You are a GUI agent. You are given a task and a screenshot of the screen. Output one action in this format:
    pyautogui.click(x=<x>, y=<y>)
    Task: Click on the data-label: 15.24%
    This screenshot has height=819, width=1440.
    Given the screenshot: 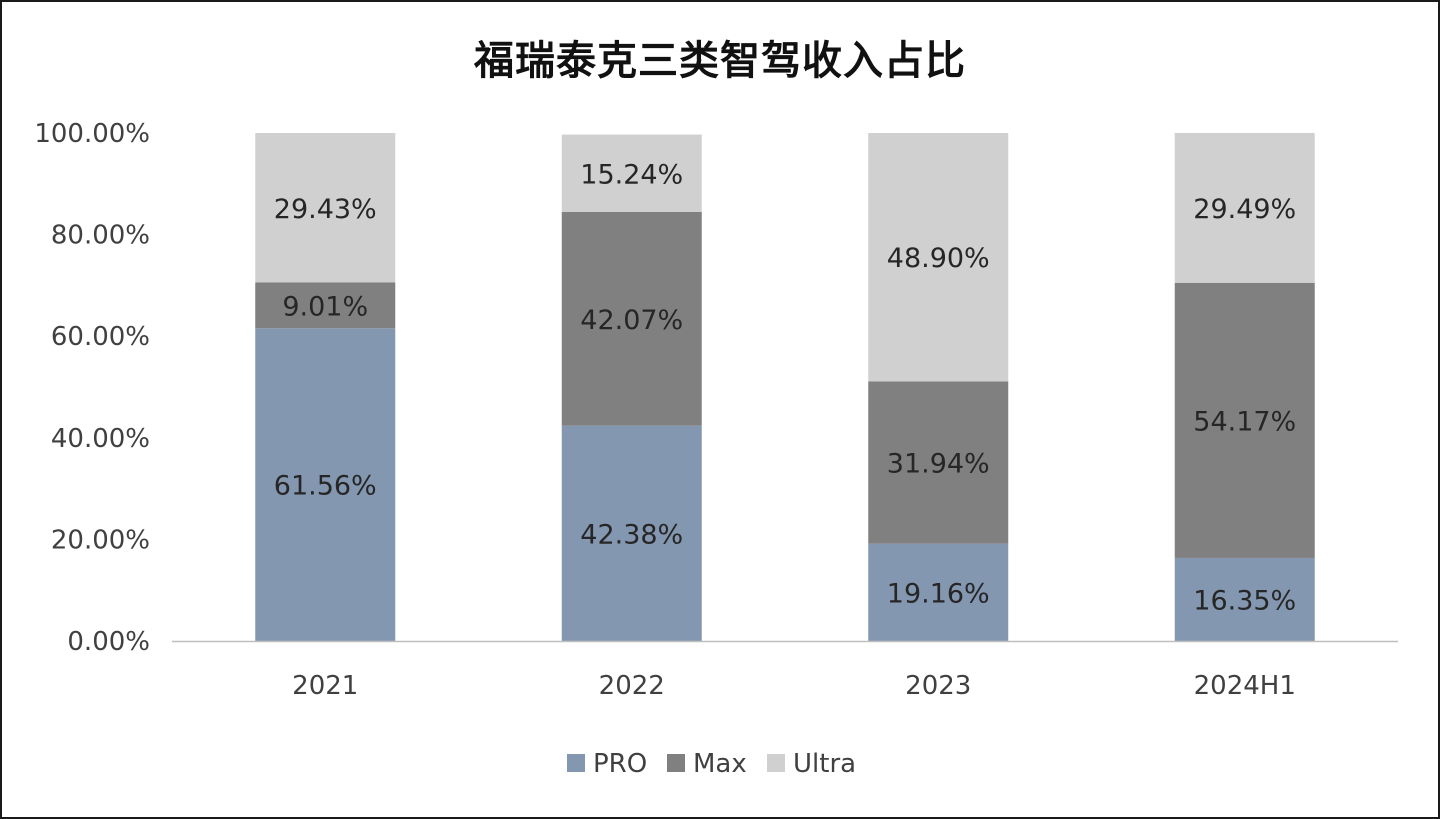 What is the action you would take?
    pyautogui.click(x=631, y=174)
    